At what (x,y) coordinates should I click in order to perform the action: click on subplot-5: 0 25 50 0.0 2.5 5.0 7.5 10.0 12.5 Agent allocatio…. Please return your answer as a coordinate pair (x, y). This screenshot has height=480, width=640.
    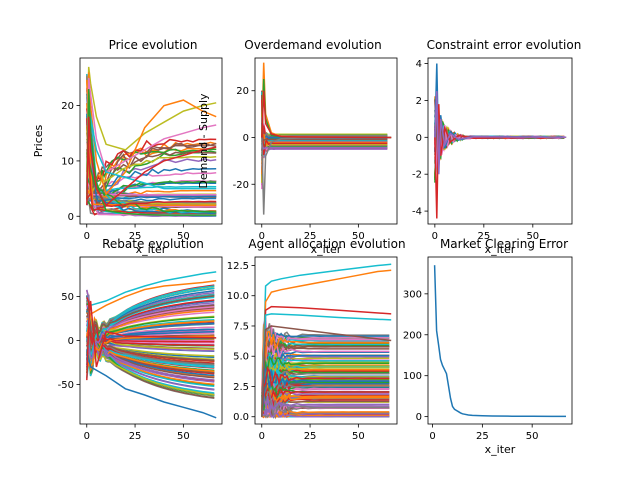
    Looking at the image, I should click on (316, 339).